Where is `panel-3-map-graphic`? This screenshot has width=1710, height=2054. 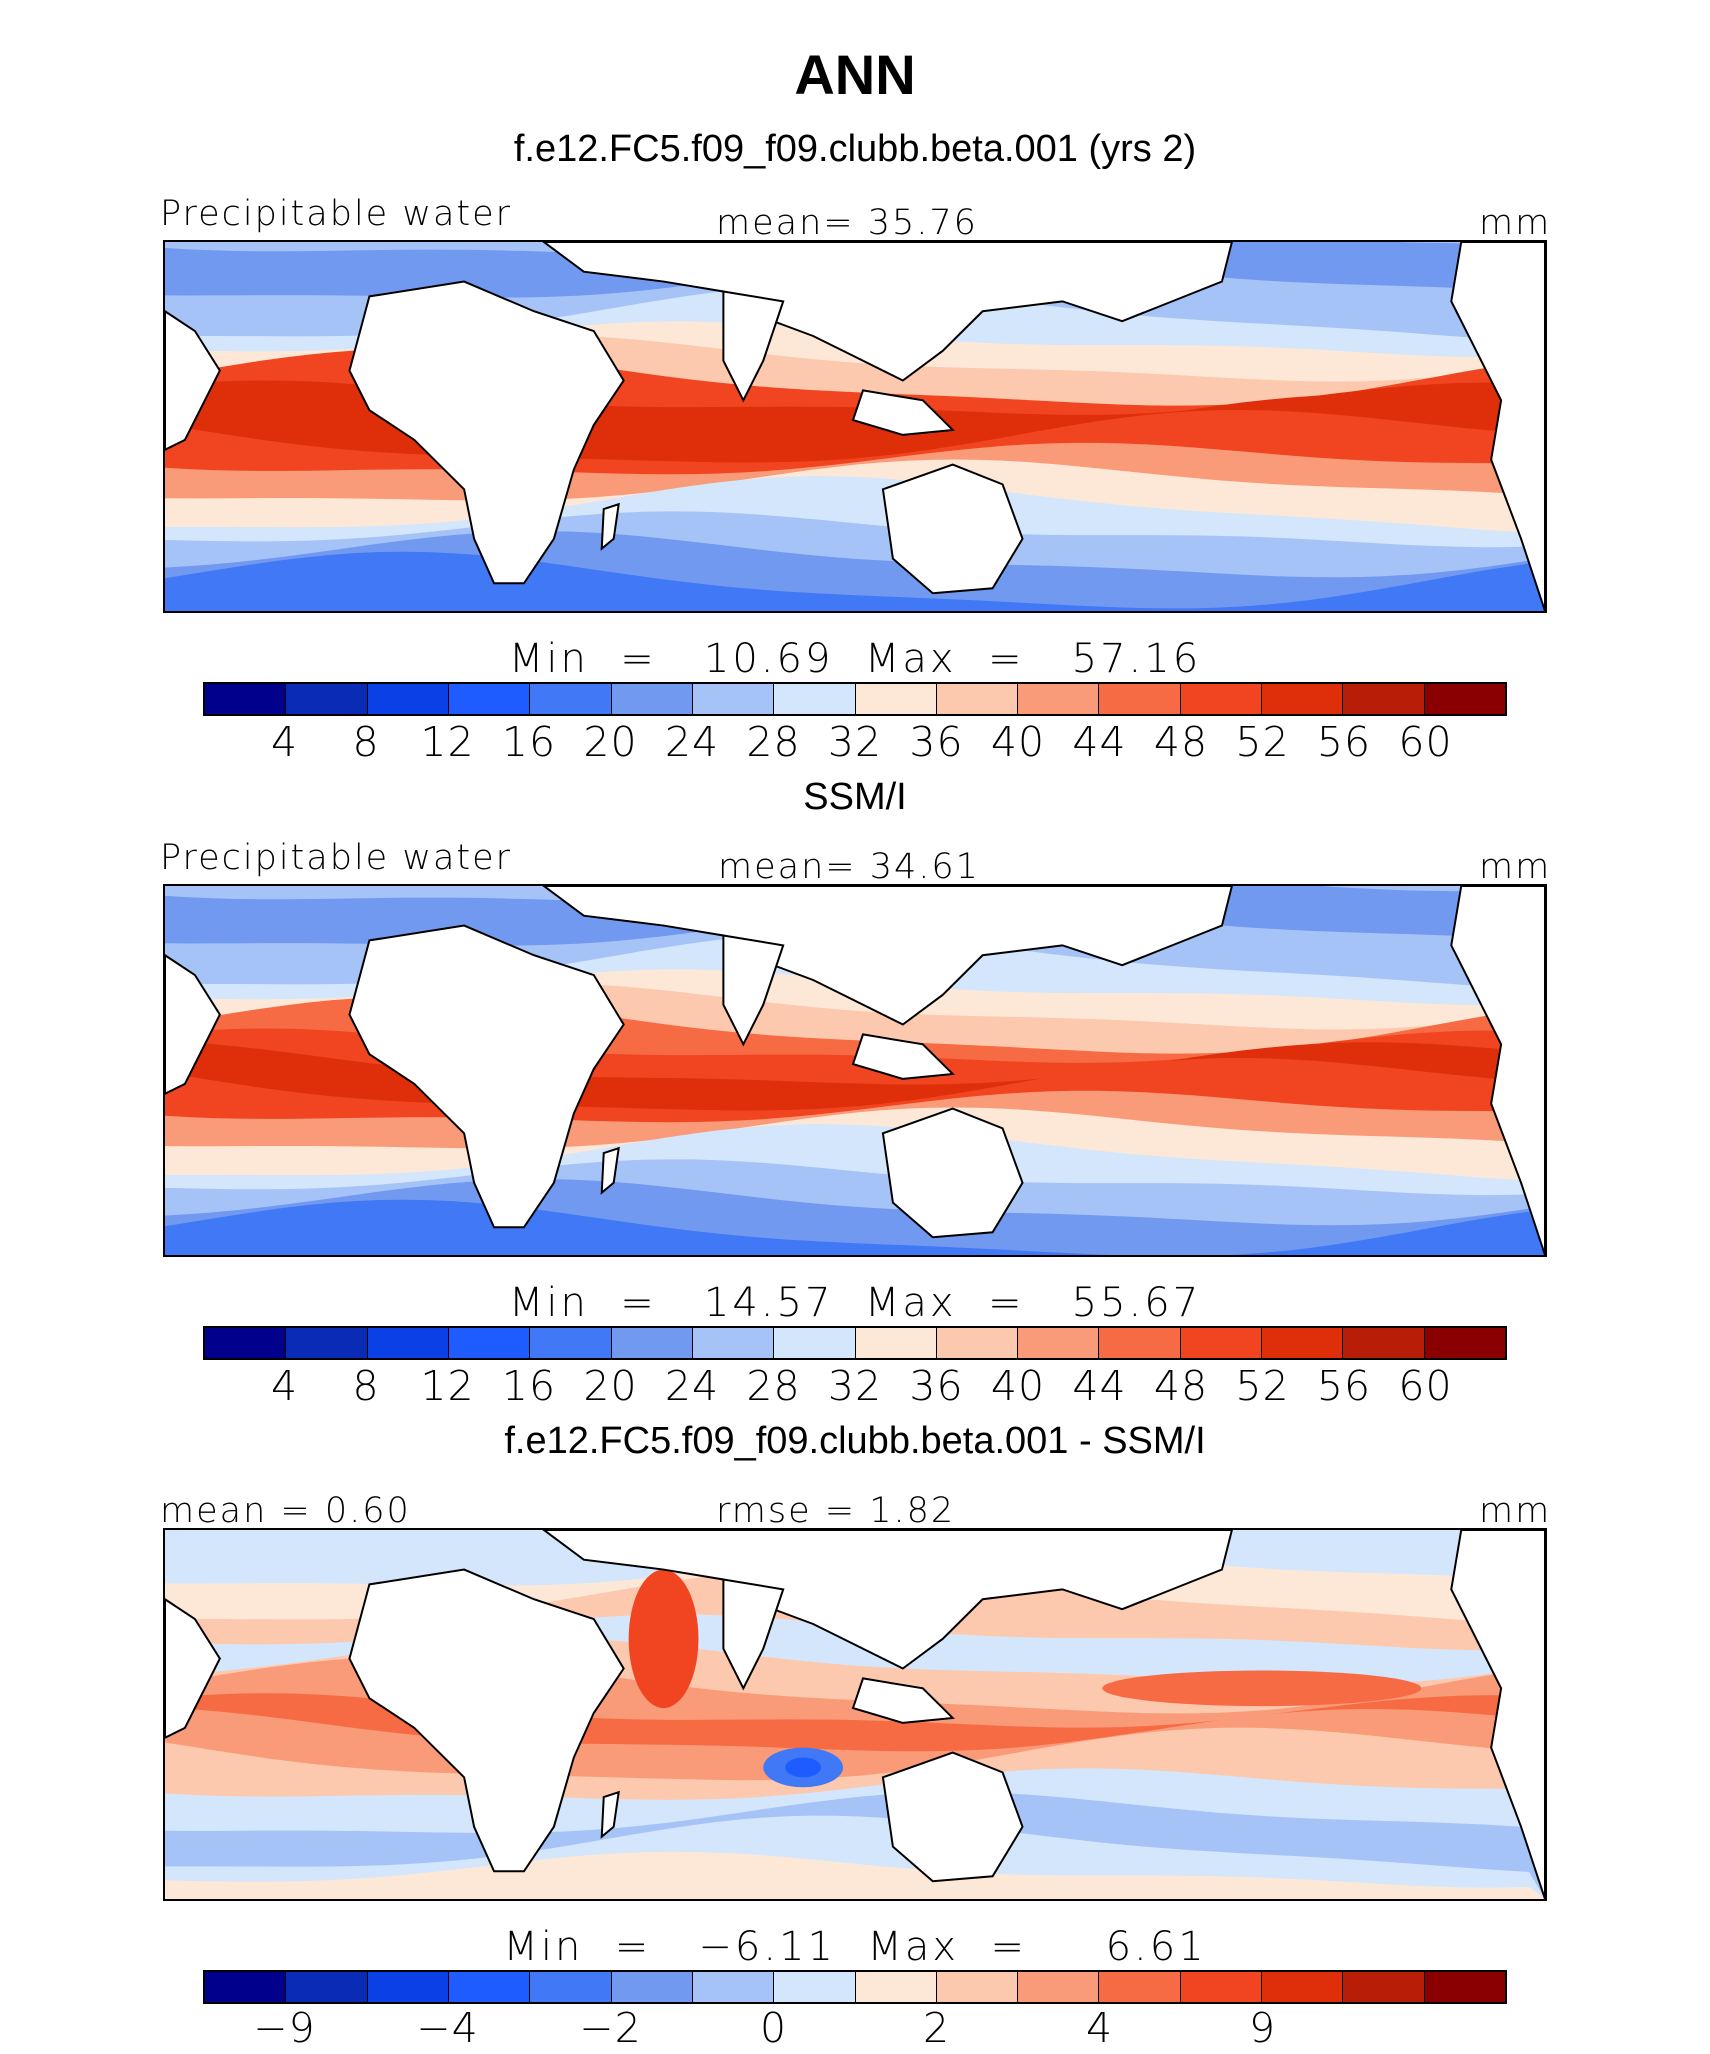
panel-3-map-graphic is located at coordinates (855, 1714).